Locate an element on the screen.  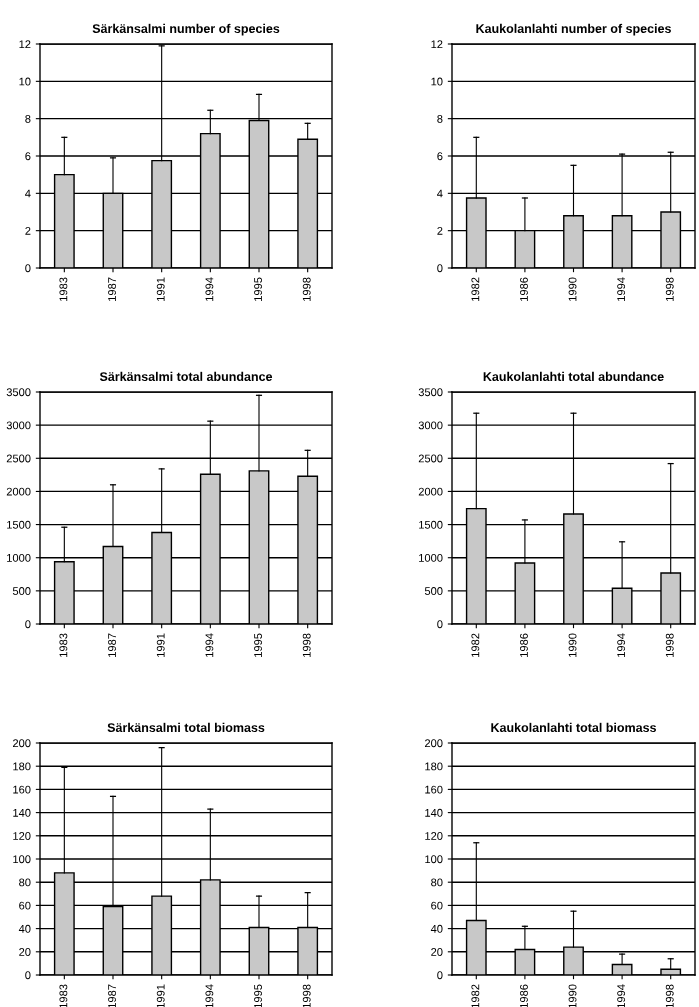
chart-title: Kaukolanlahti number of species is located at coordinates (573, 29).